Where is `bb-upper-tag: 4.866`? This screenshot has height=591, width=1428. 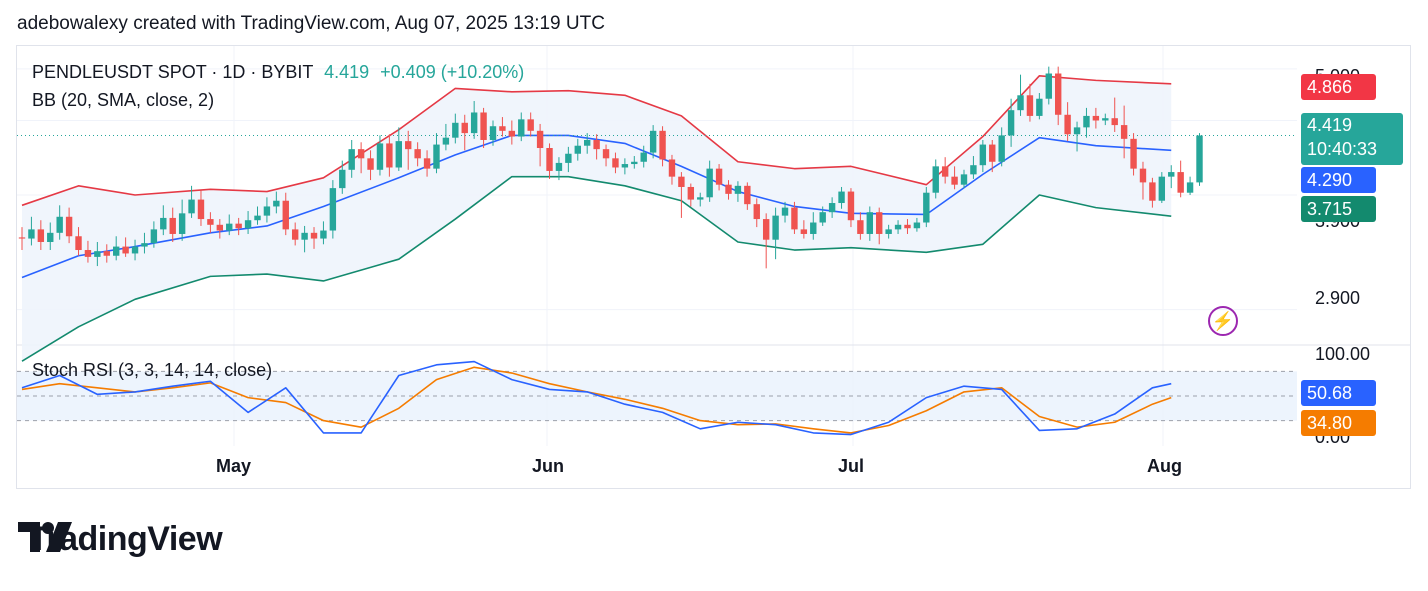 bb-upper-tag: 4.866 is located at coordinates (1338, 87).